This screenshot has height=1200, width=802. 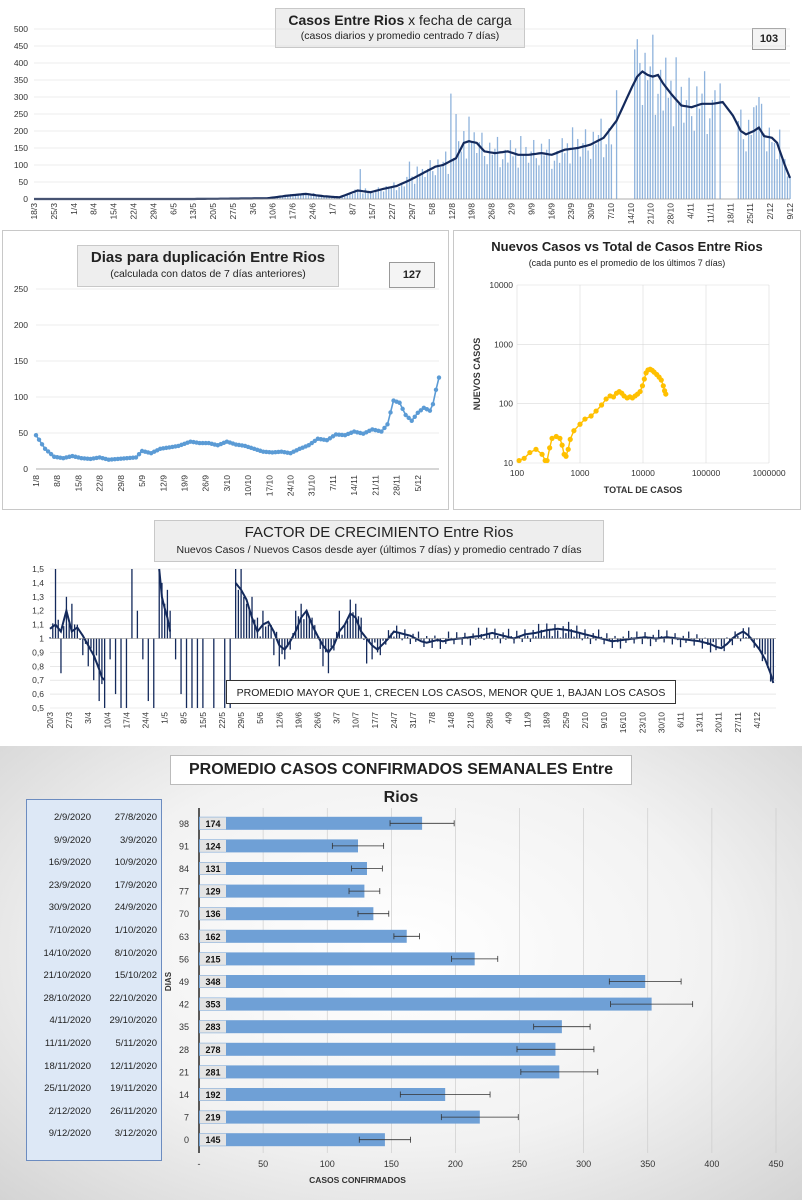 What do you see at coordinates (394, 720) in the screenshot?
I see `x-tick-label: 24/7` at bounding box center [394, 720].